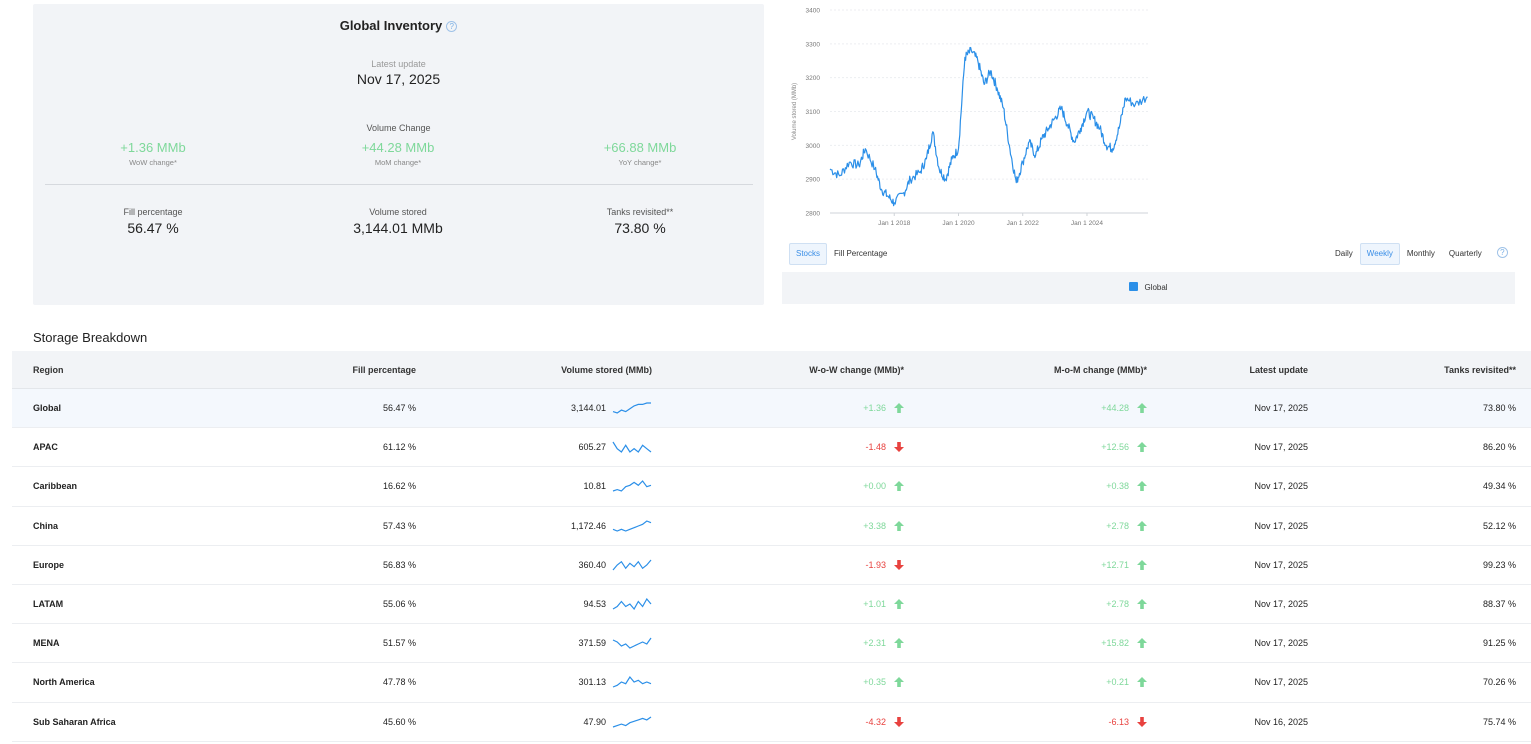 The image size is (1531, 744). What do you see at coordinates (861, 253) in the screenshot?
I see `tab-fill-percentage: Fill Percentage` at bounding box center [861, 253].